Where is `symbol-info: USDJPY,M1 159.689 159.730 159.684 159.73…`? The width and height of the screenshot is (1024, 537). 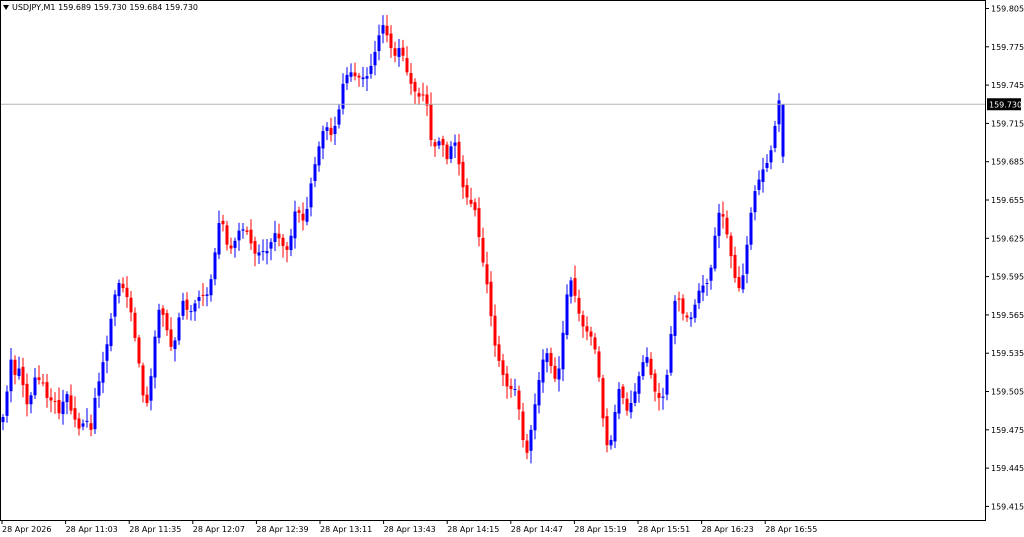 symbol-info: USDJPY,M1 159.689 159.730 159.684 159.73… is located at coordinates (105, 7).